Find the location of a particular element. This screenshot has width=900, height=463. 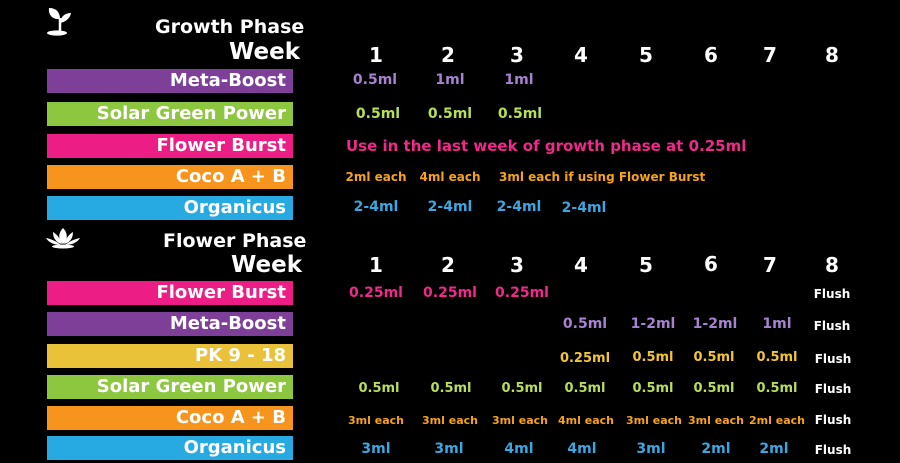

flower-organicus-week-6: 2ml is located at coordinates (716, 449).